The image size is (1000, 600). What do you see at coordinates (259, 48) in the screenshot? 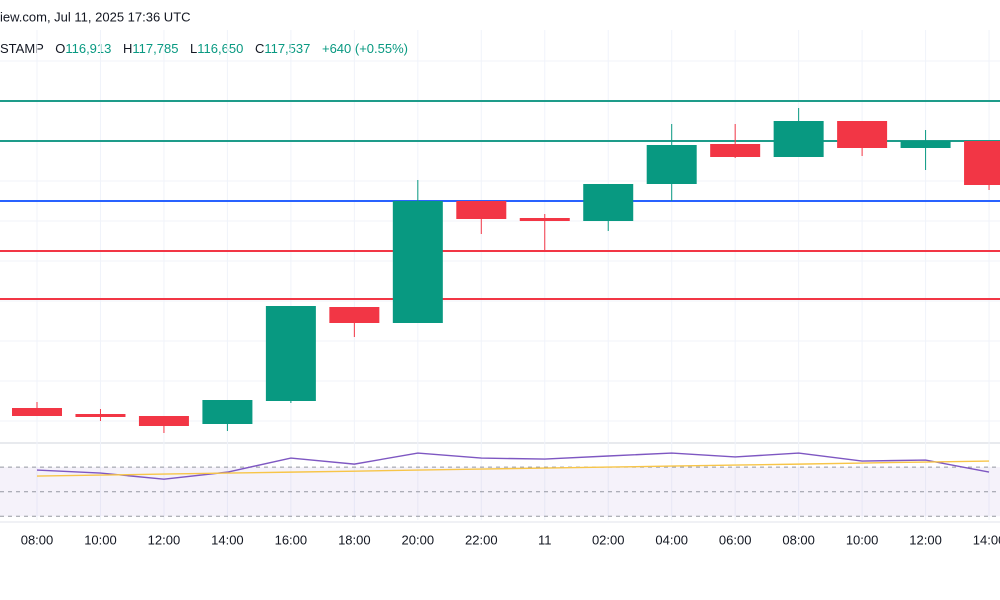
I see `close-label: C` at bounding box center [259, 48].